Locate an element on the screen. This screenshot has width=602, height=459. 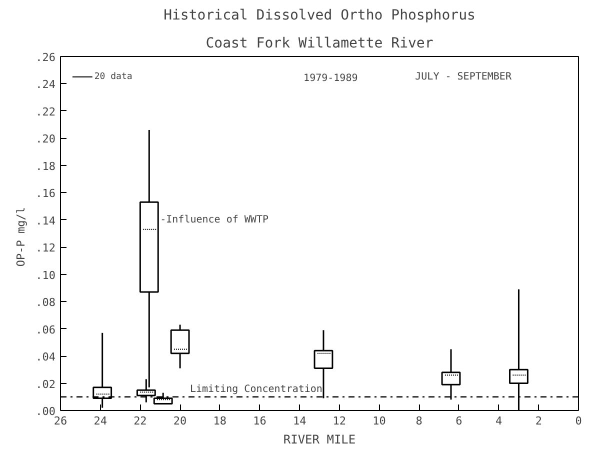
y-tick-label: .20 is located at coordinates (46, 139).